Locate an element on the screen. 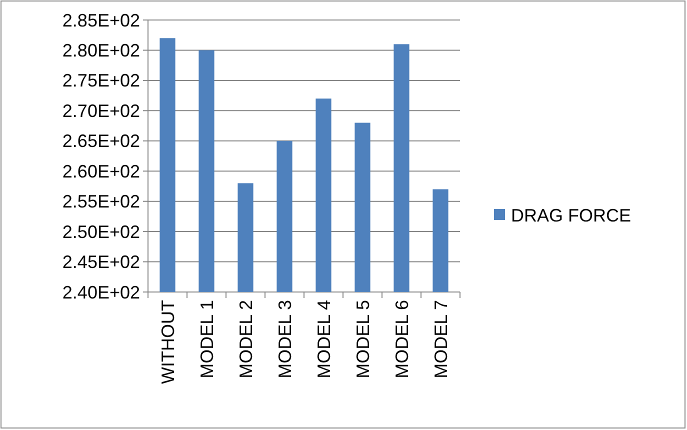 The image size is (687, 430). x-tick-label: MODEL 2 is located at coordinates (246, 339).